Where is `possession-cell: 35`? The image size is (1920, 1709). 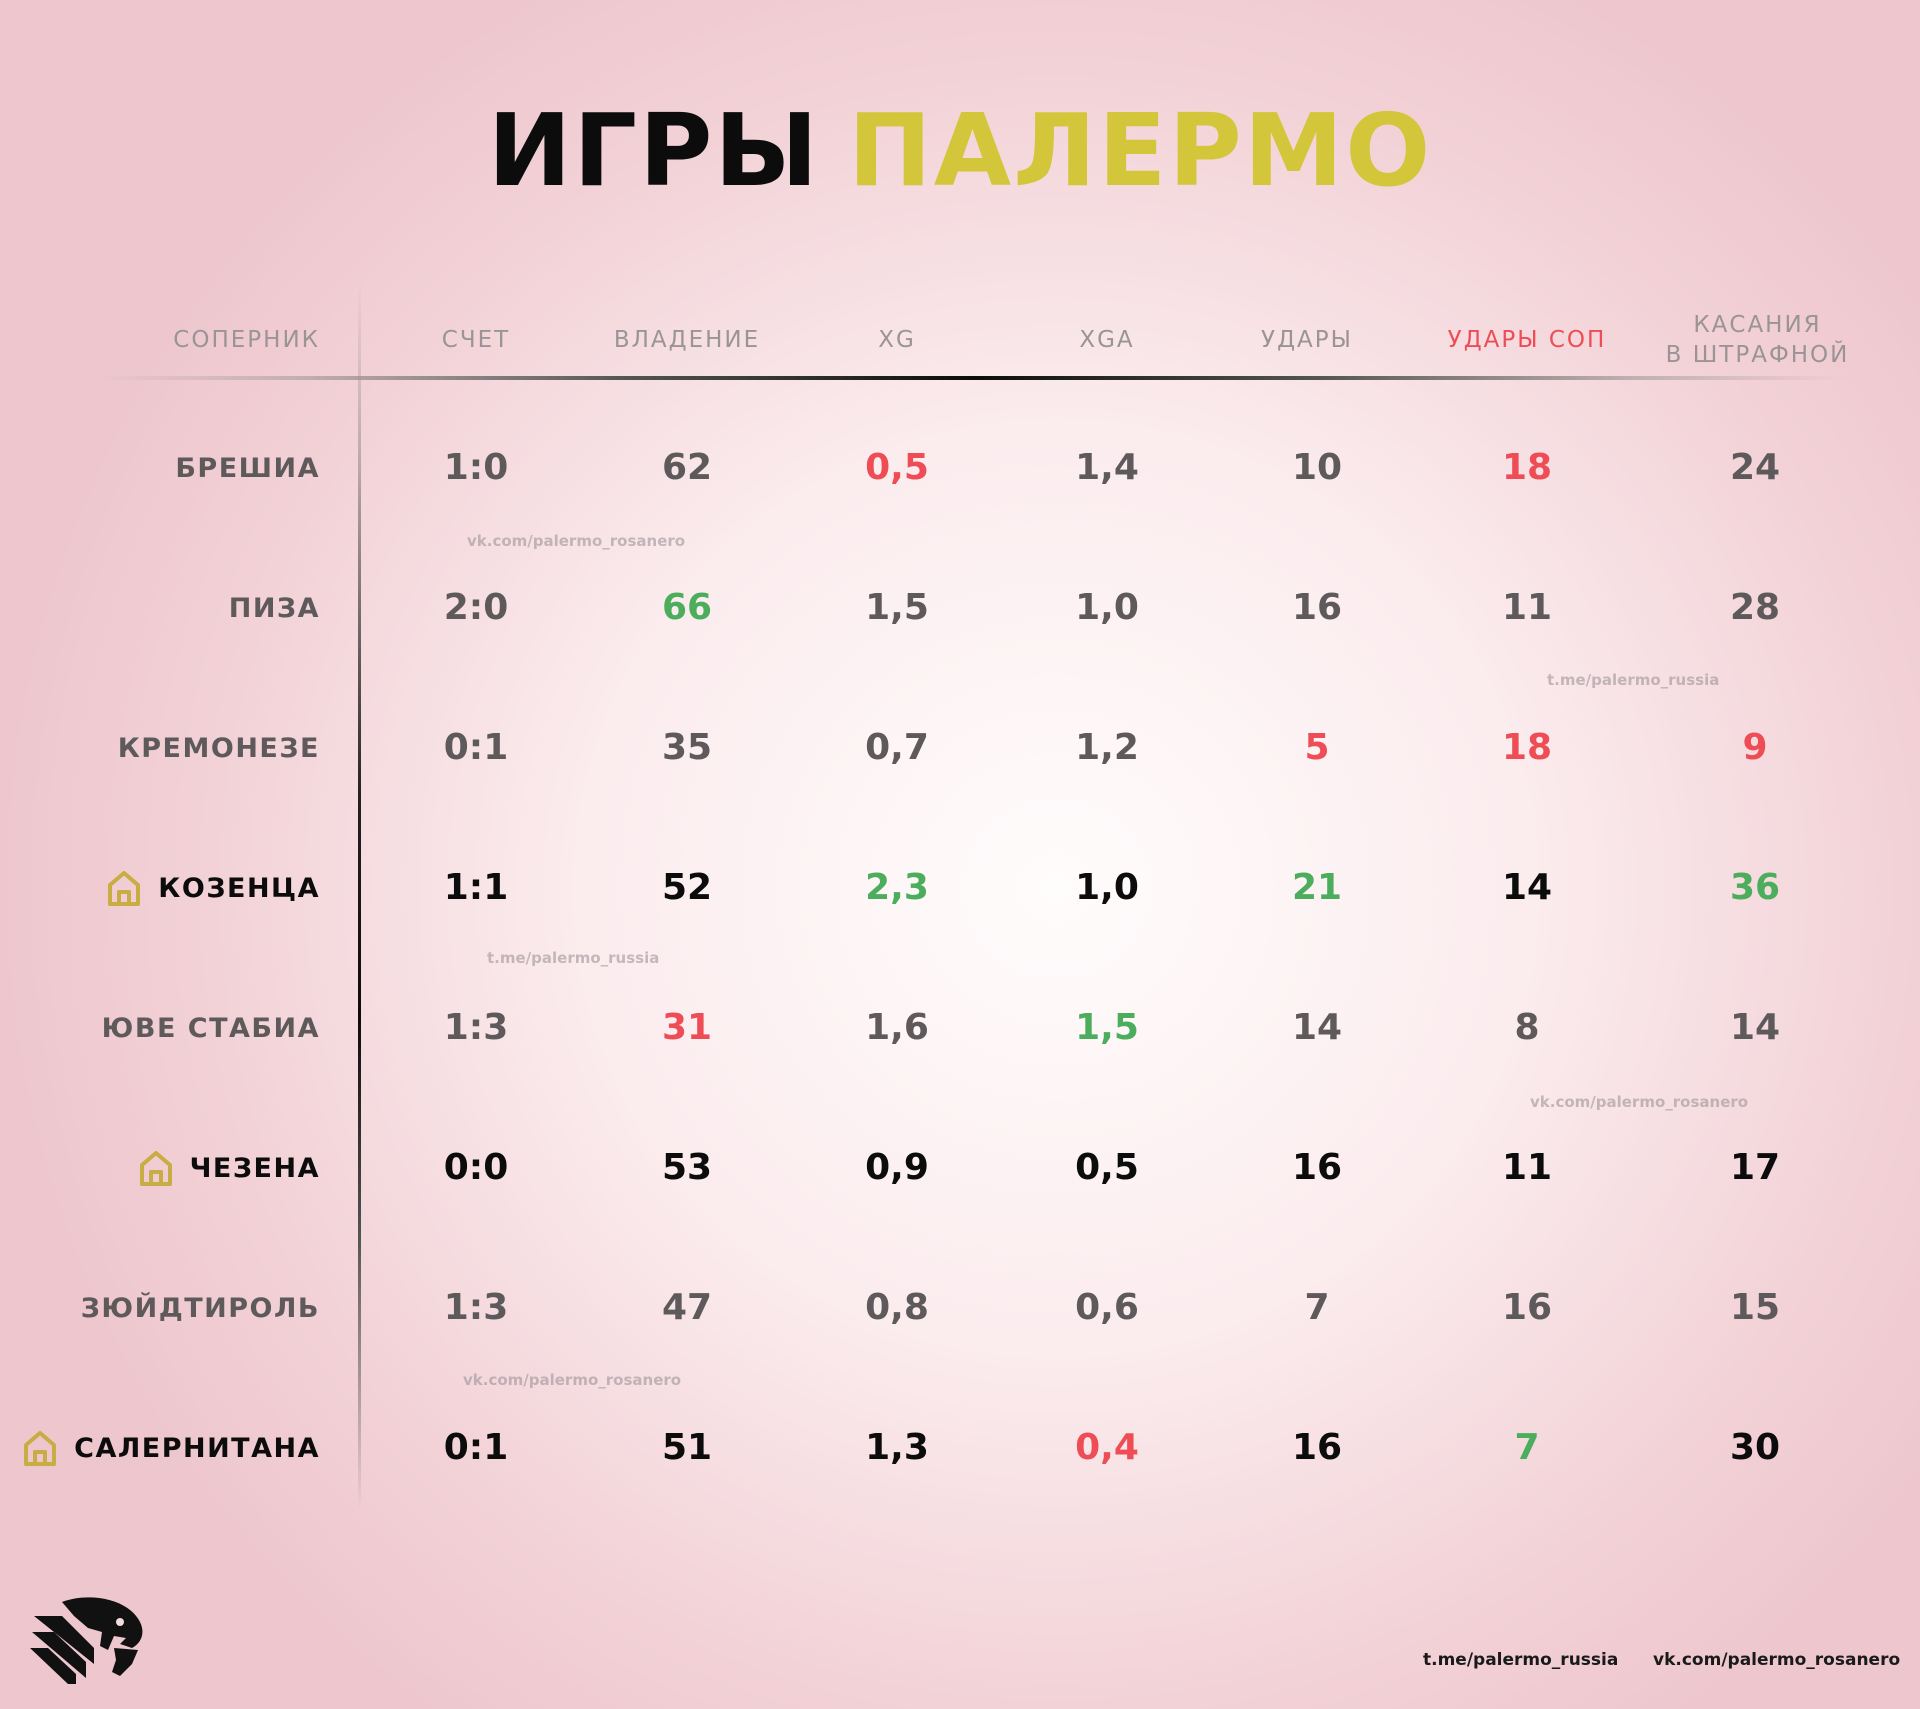
possession-cell: 35 is located at coordinates (687, 747).